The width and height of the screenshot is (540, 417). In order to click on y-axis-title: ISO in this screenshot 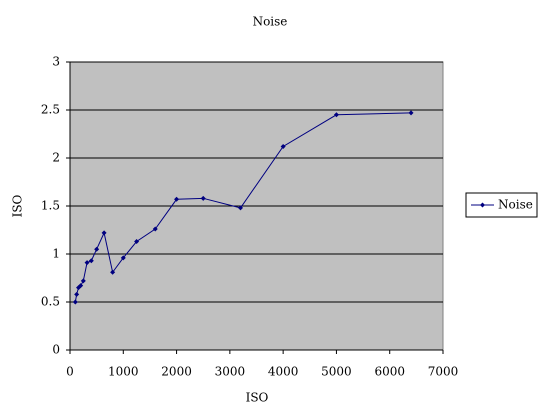, I will do `click(18, 205)`.